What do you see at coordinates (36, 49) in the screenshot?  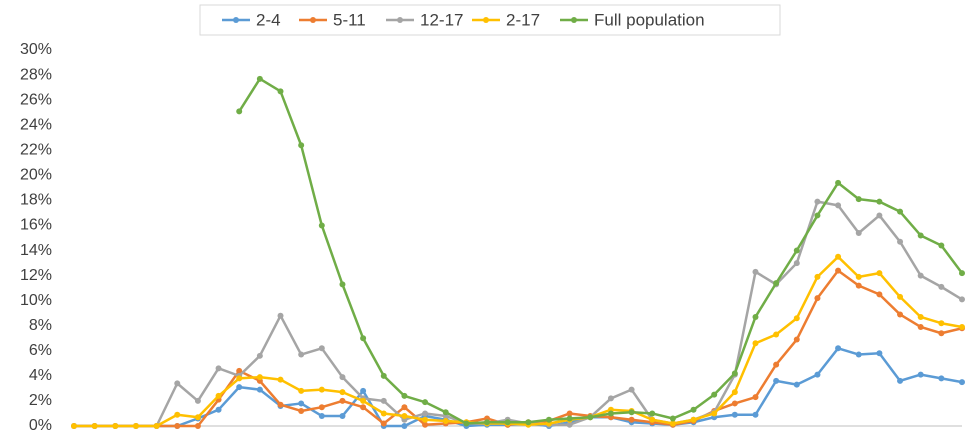 I see `y-tick-label: 30%` at bounding box center [36, 49].